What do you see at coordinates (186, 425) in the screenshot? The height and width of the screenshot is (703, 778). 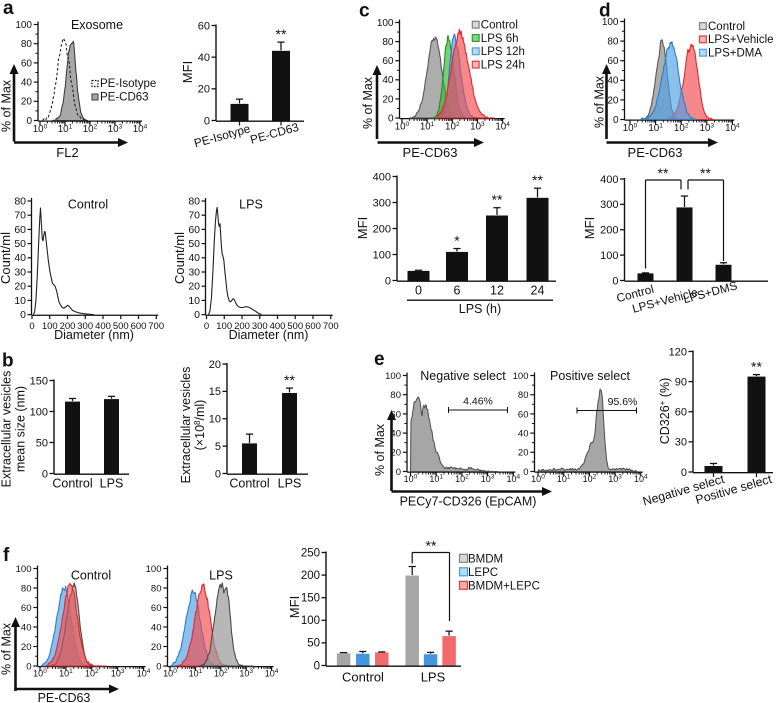 I see `svg-text: Extracellular vesicles` at bounding box center [186, 425].